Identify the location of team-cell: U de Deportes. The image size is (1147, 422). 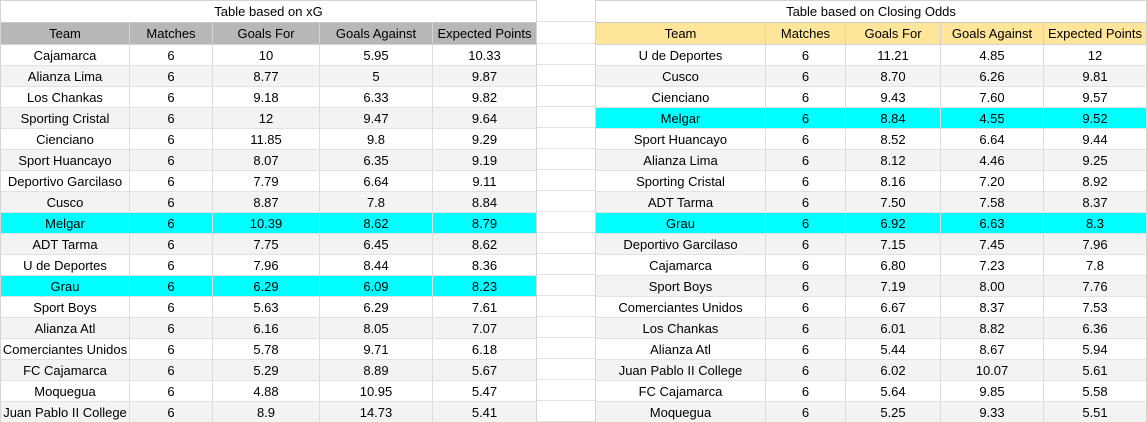
(65, 265).